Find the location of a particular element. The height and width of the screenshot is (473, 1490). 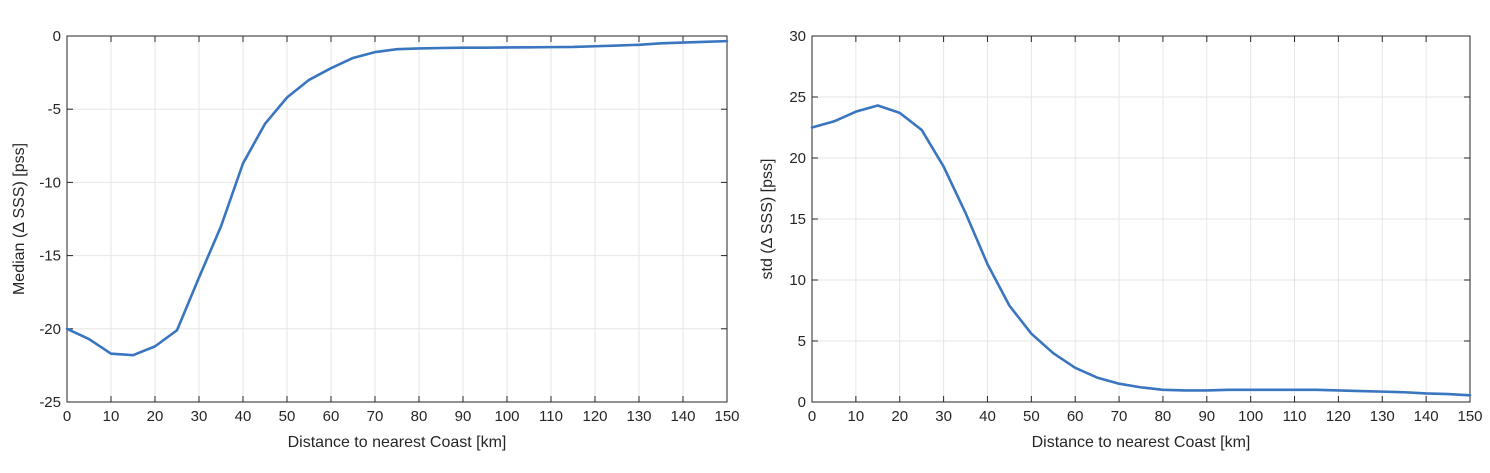

y-tick-label: -25 is located at coordinates (50, 402).